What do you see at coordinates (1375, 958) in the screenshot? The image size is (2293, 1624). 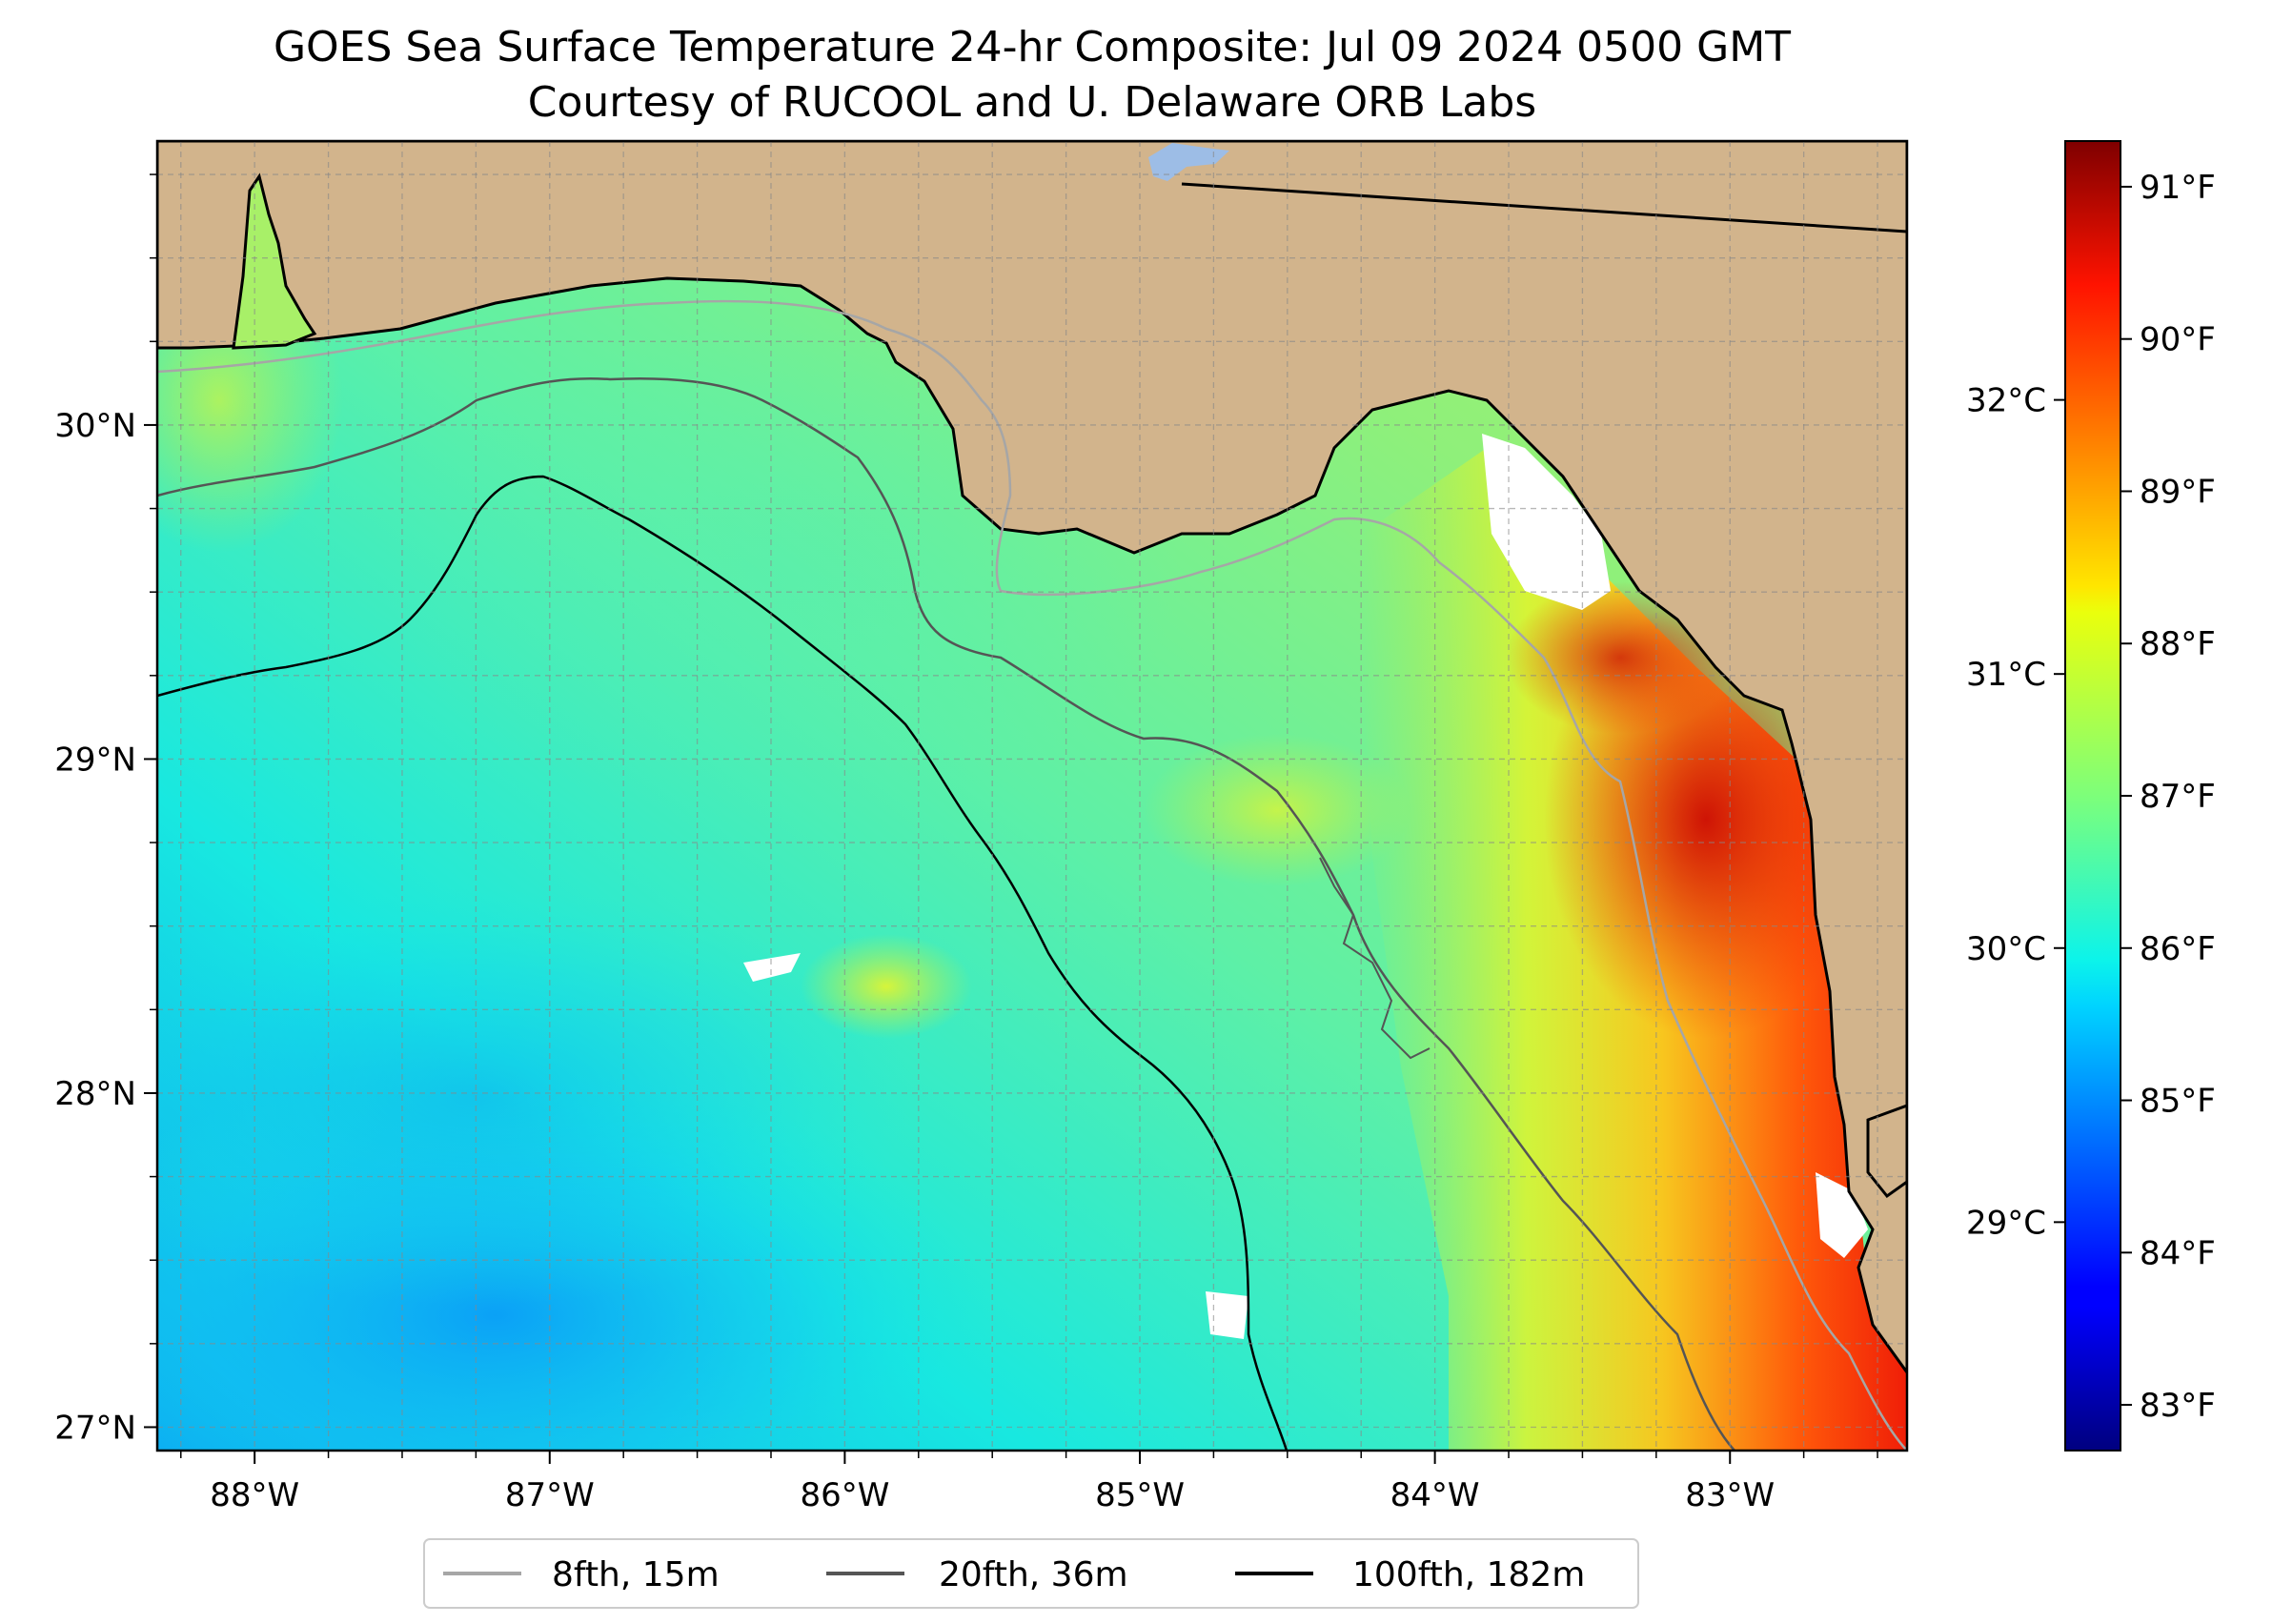 I see `contour-20fth-bigbend-detail` at bounding box center [1375, 958].